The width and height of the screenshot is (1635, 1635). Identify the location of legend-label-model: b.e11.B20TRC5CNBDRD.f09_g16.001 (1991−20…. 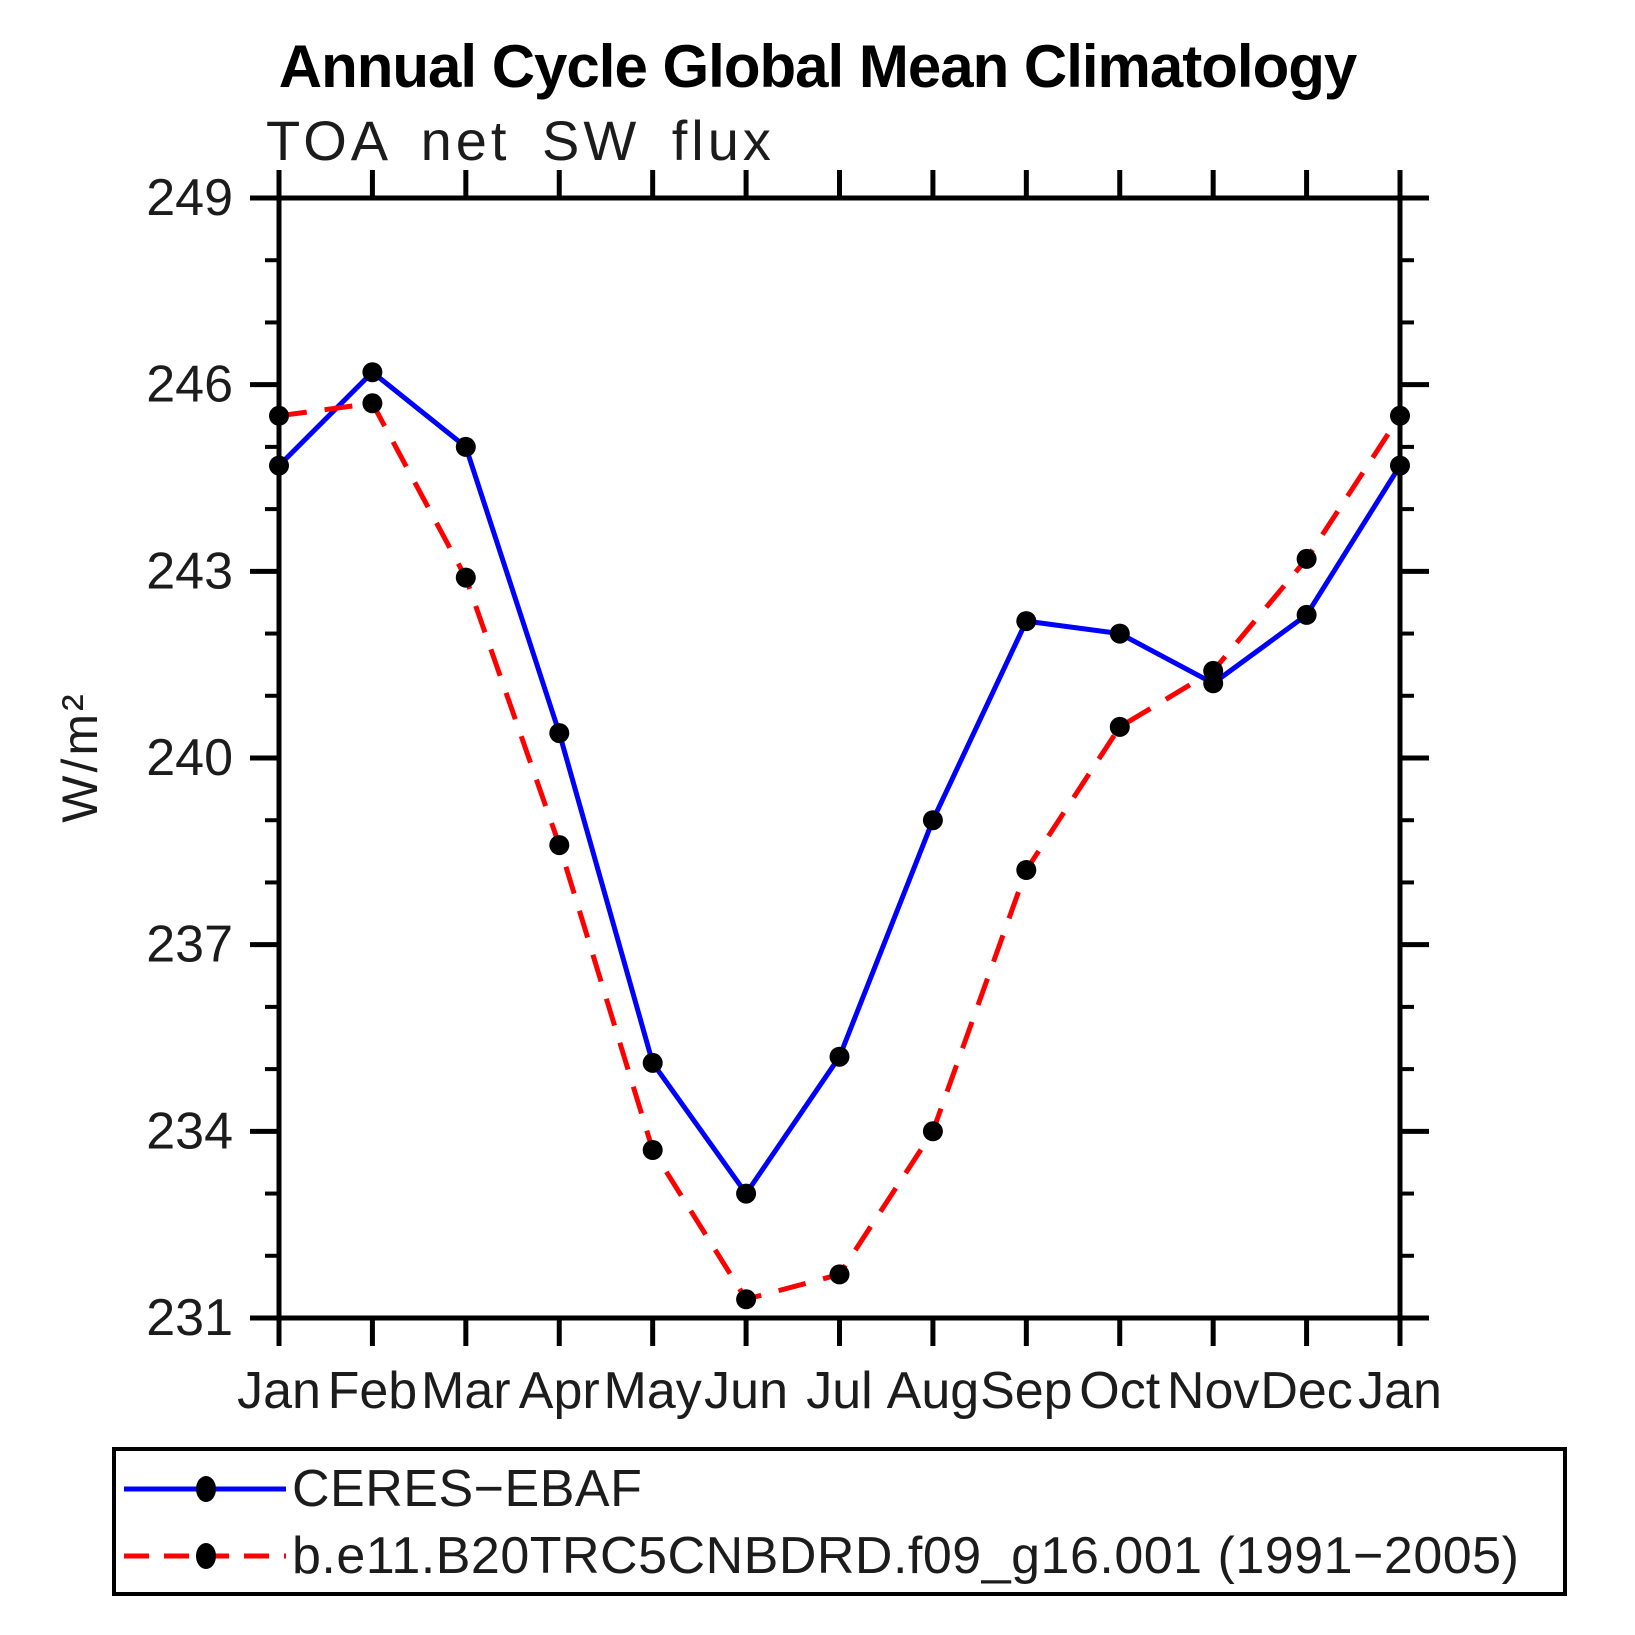
(906, 1556).